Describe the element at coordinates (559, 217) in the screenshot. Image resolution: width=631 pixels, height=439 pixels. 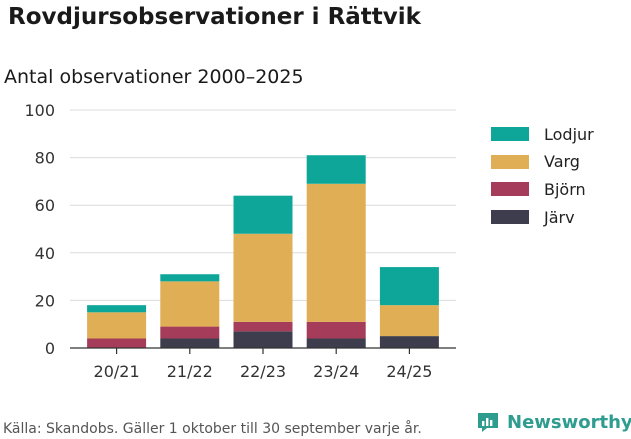
I see `legend-label-jarv: Järv` at that location.